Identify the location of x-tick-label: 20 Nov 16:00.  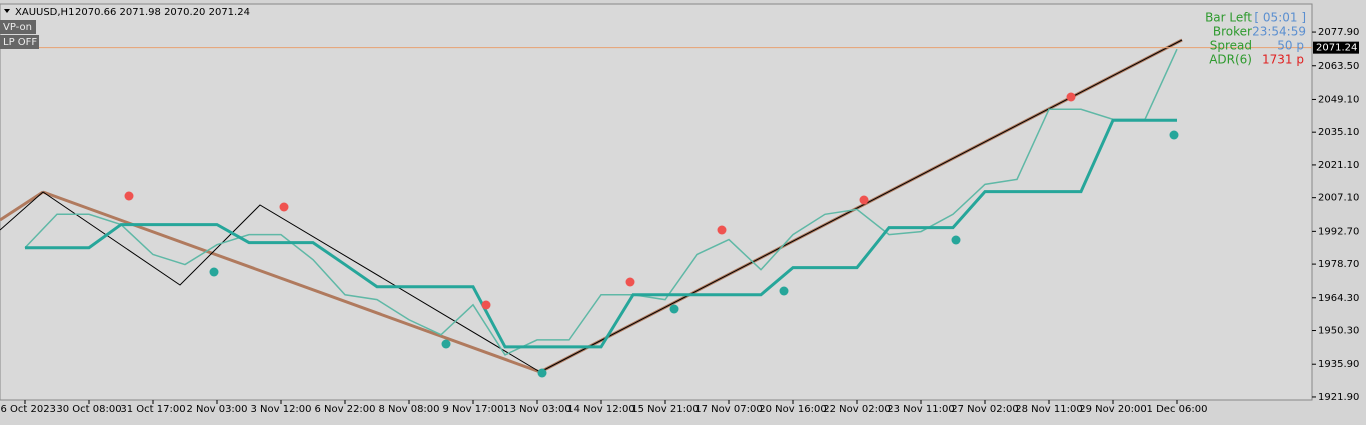
(792, 409).